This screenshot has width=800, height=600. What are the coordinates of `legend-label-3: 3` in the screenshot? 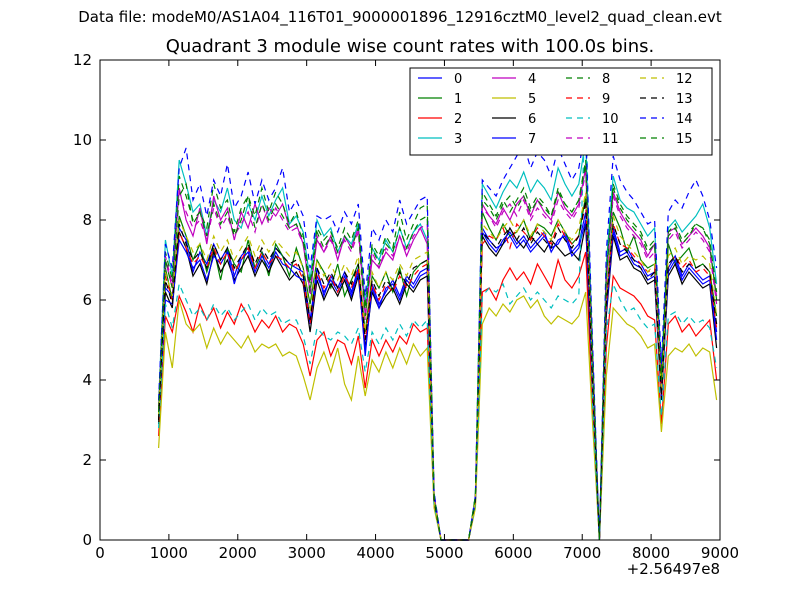 It's located at (458, 139).